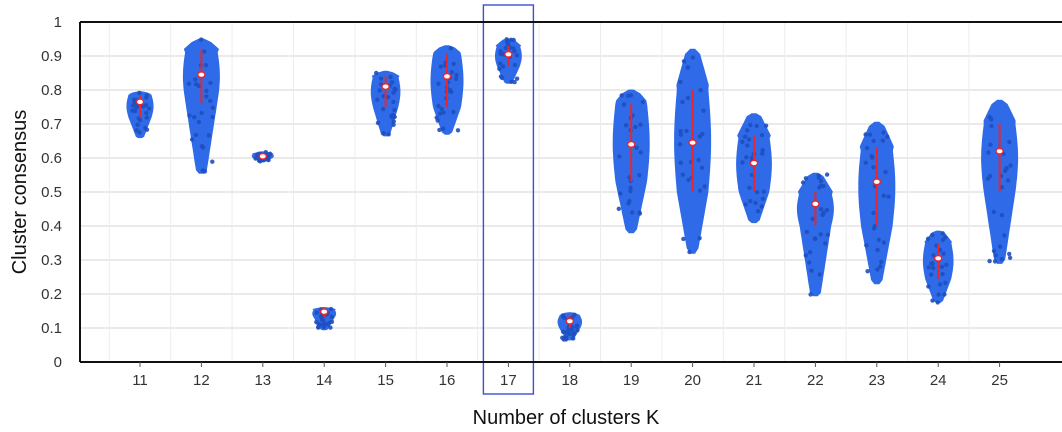 This screenshot has width=1062, height=432. Describe the element at coordinates (938, 267) in the screenshot. I see `violin-k24` at that location.